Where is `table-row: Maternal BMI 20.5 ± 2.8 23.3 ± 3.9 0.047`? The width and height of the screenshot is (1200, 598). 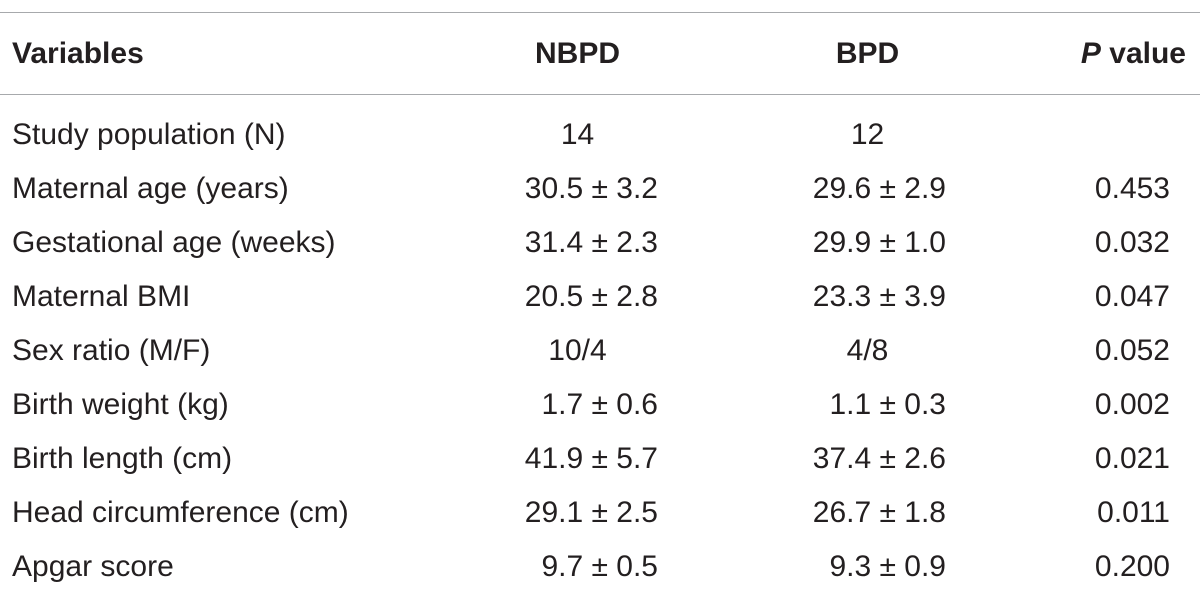
table-row: Maternal BMI 20.5 ± 2.8 23.3 ± 3.9 0.047 is located at coordinates (600, 297).